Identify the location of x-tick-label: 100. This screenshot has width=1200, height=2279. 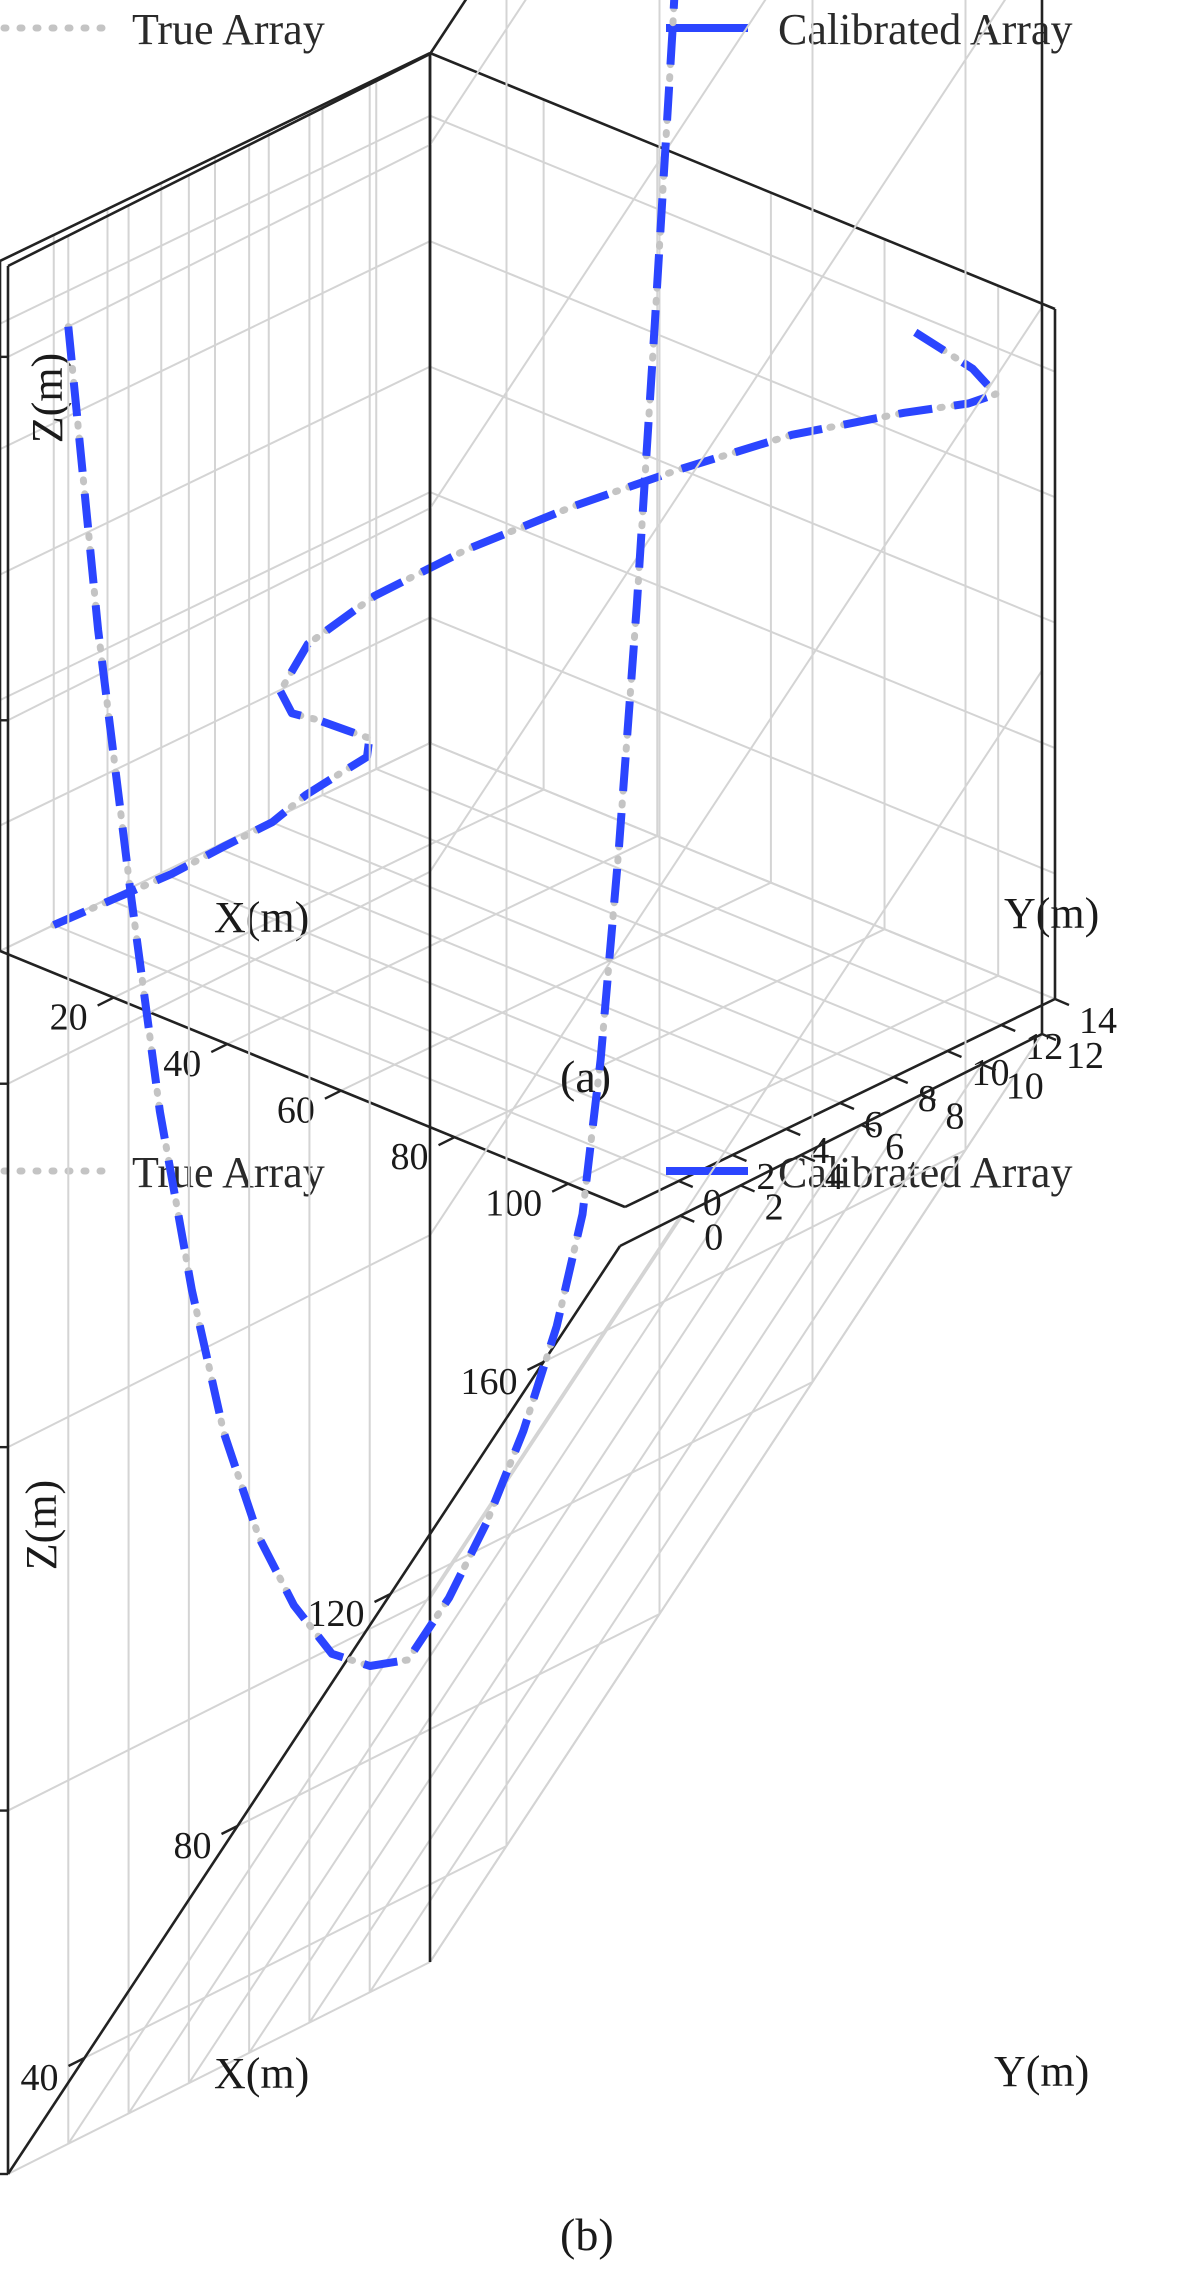
(513, 1204).